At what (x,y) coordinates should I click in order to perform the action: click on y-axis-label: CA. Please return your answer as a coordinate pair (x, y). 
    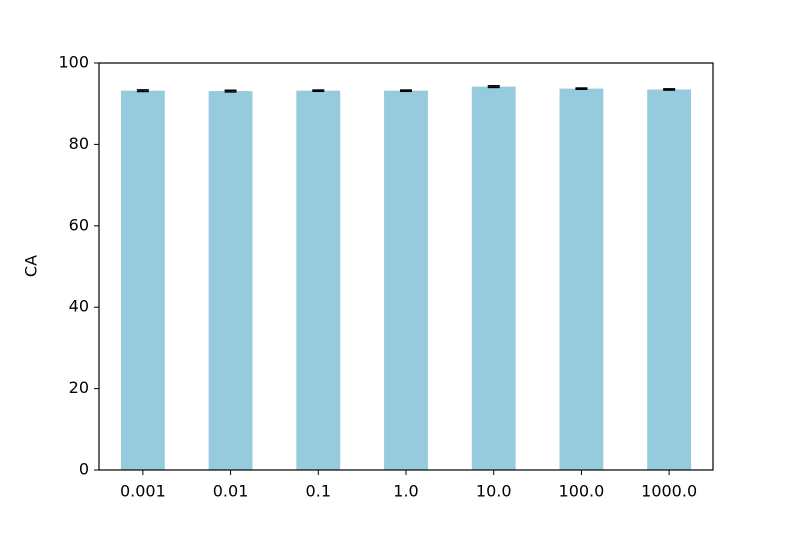
    Looking at the image, I should click on (31, 266).